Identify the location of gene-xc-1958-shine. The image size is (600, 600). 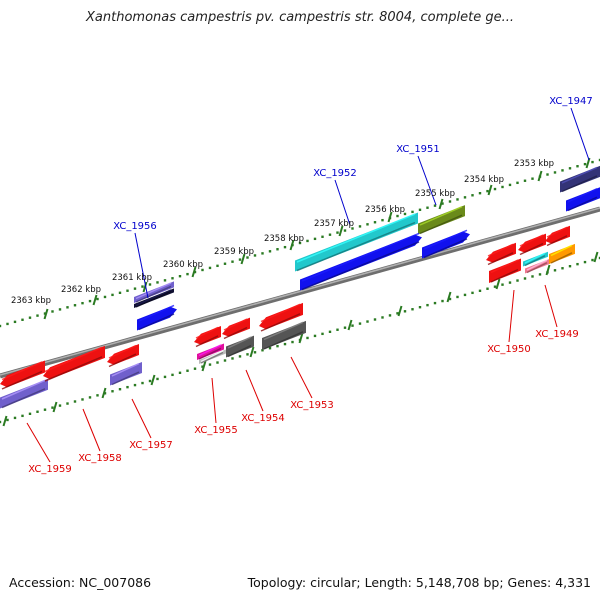
(73, 359).